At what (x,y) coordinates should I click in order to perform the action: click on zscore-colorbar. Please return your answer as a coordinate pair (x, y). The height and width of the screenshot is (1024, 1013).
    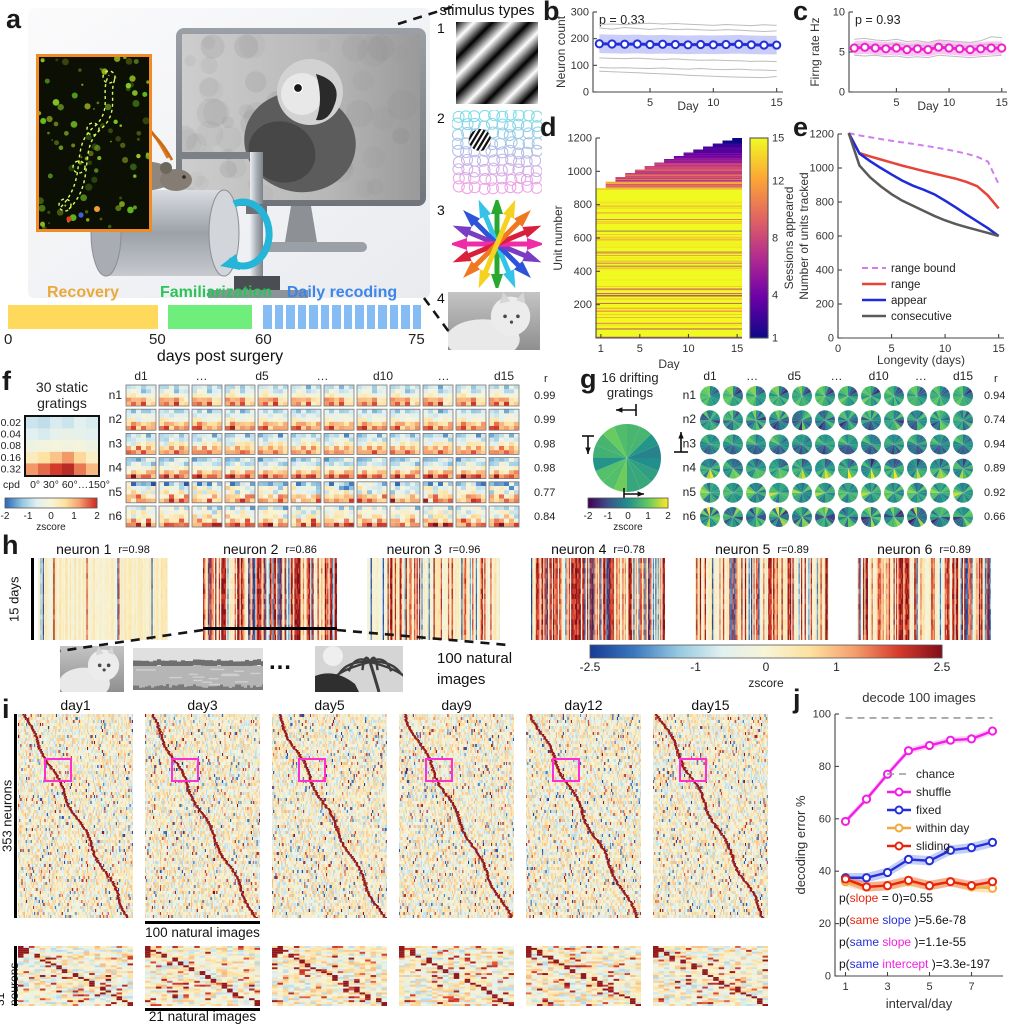
    Looking at the image, I should click on (774, 666).